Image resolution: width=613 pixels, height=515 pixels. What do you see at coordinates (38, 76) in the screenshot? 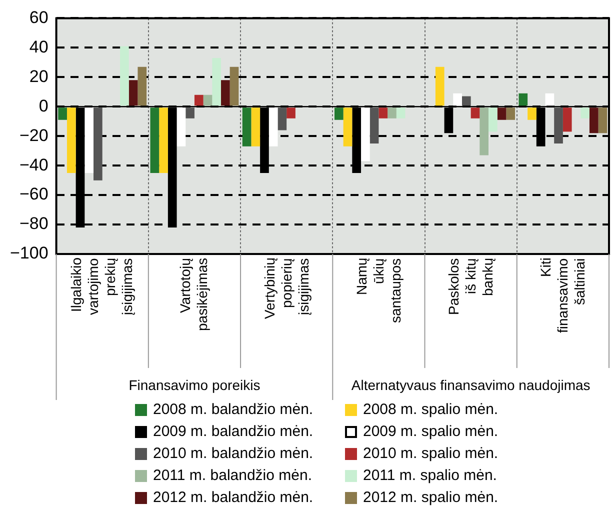
I see `y-tick-label: 20` at bounding box center [38, 76].